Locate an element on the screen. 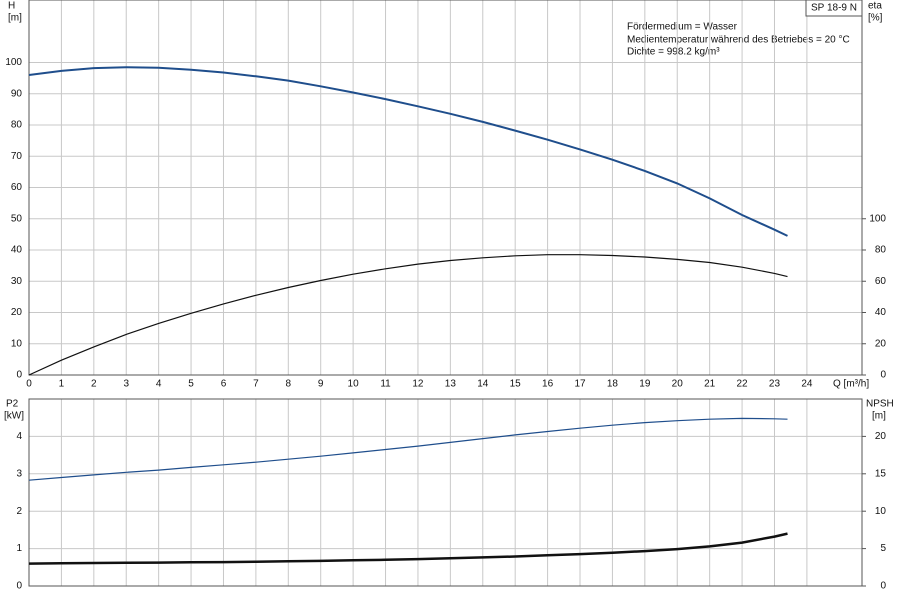 The width and height of the screenshot is (900, 600). y-label: H is located at coordinates (11, 6).